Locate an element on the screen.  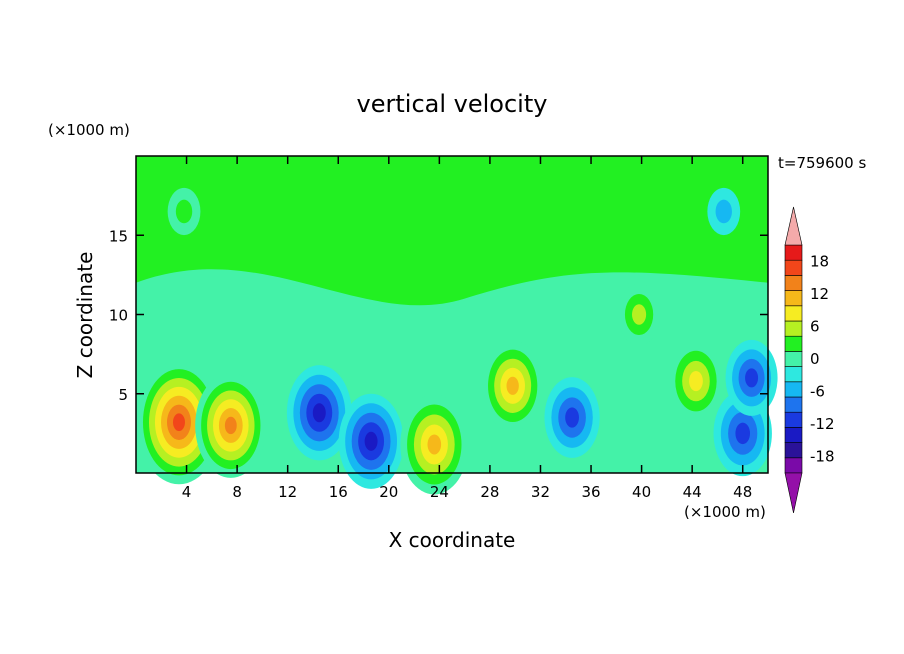
y-tick-label-1: 10 is located at coordinates (118, 316).